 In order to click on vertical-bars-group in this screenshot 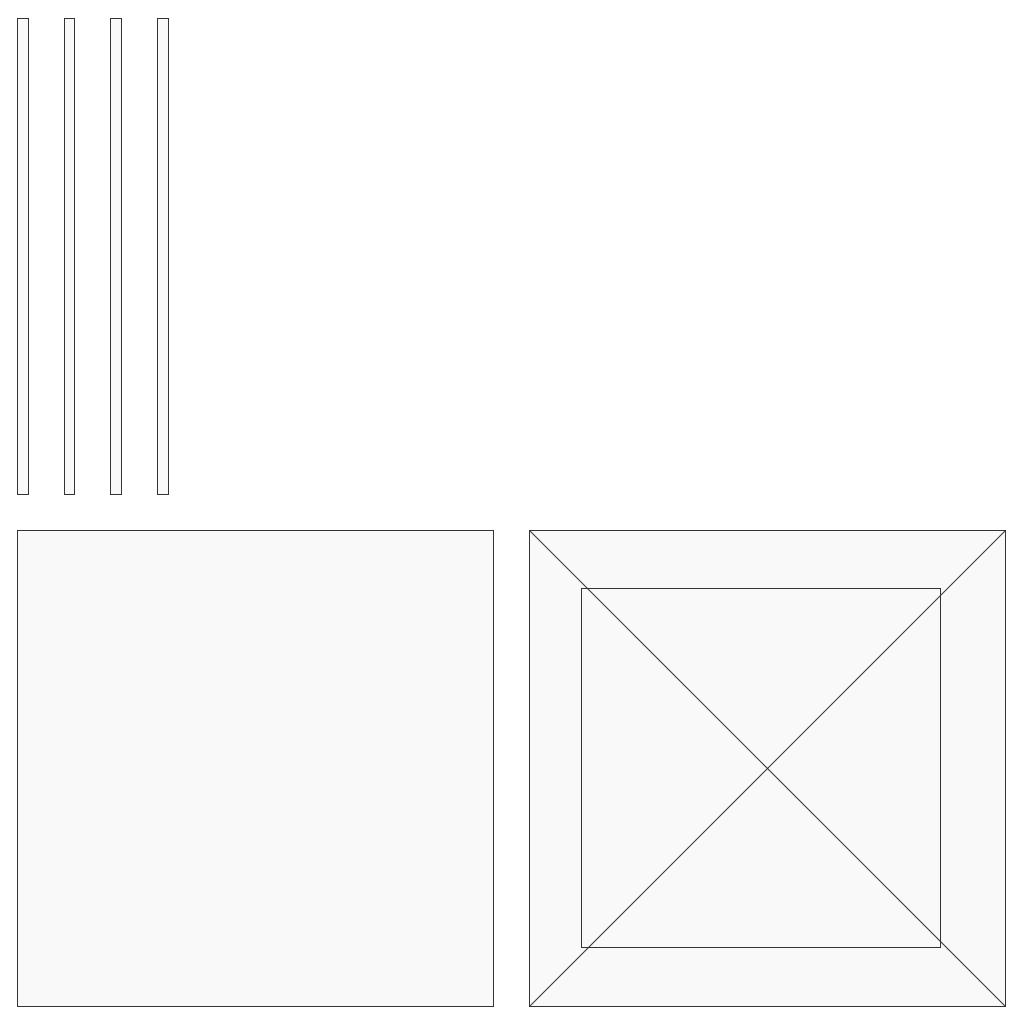, I will do `click(93, 256)`.